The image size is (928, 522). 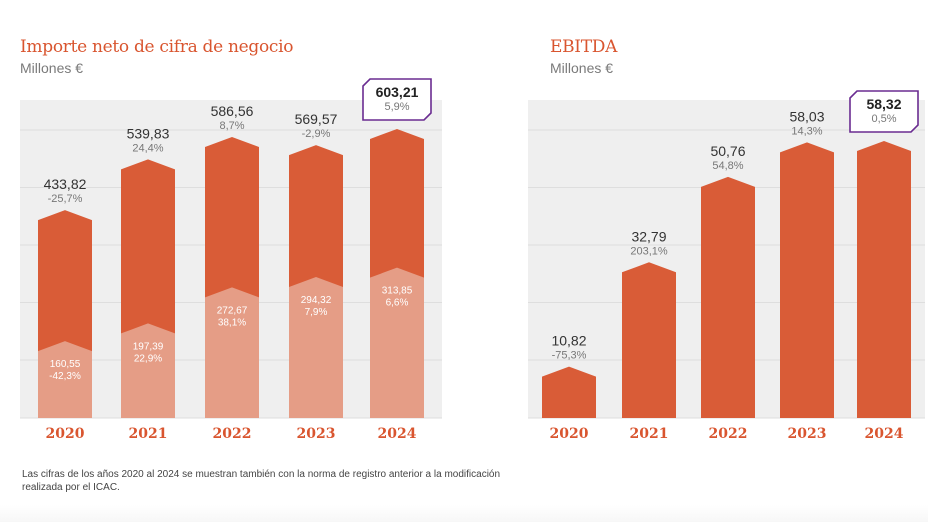 I want to click on revenue-value-label: 586,56, so click(x=232, y=111).